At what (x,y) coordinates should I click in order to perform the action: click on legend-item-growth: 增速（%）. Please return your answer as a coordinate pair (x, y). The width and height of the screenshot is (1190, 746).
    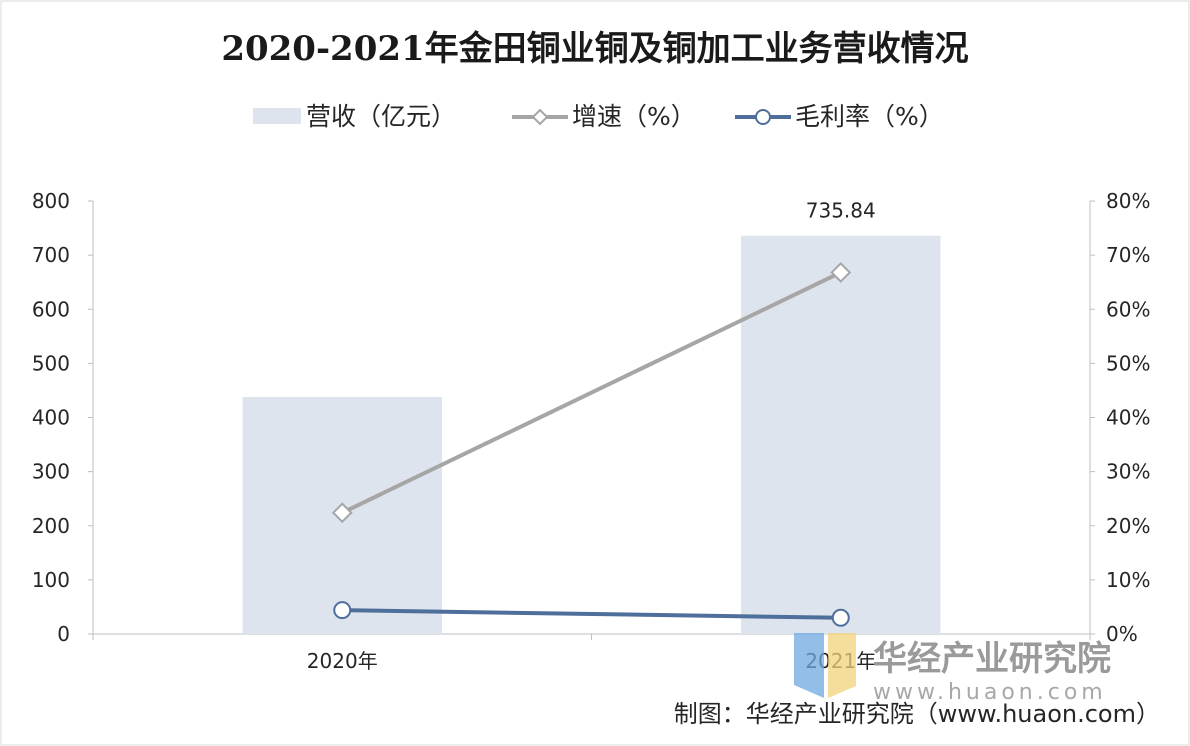
    Looking at the image, I should click on (604, 116).